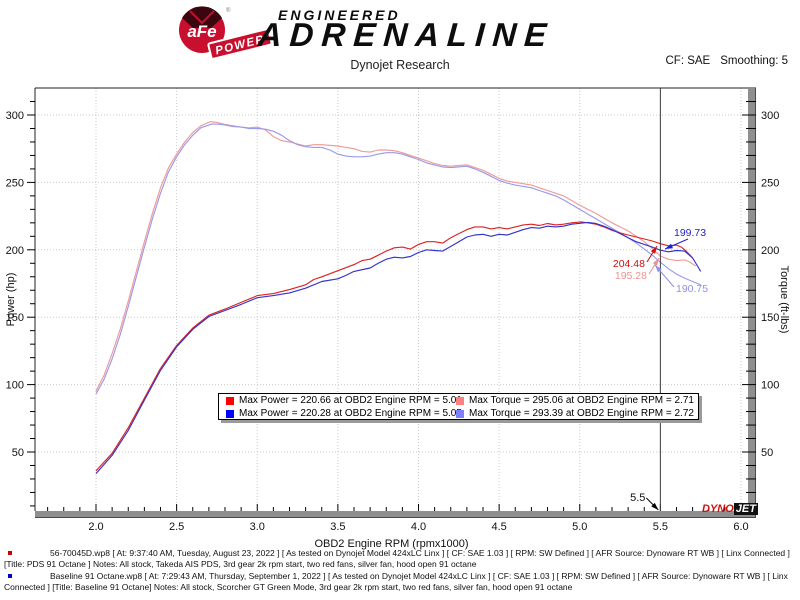  What do you see at coordinates (339, 15) in the screenshot?
I see `brand-engineered: ENGINEERED` at bounding box center [339, 15].